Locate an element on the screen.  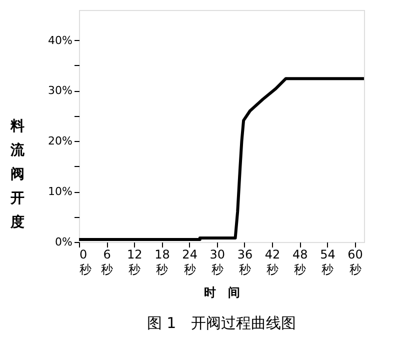
x-tick-label: 48 秒 is located at coordinates (300, 262).